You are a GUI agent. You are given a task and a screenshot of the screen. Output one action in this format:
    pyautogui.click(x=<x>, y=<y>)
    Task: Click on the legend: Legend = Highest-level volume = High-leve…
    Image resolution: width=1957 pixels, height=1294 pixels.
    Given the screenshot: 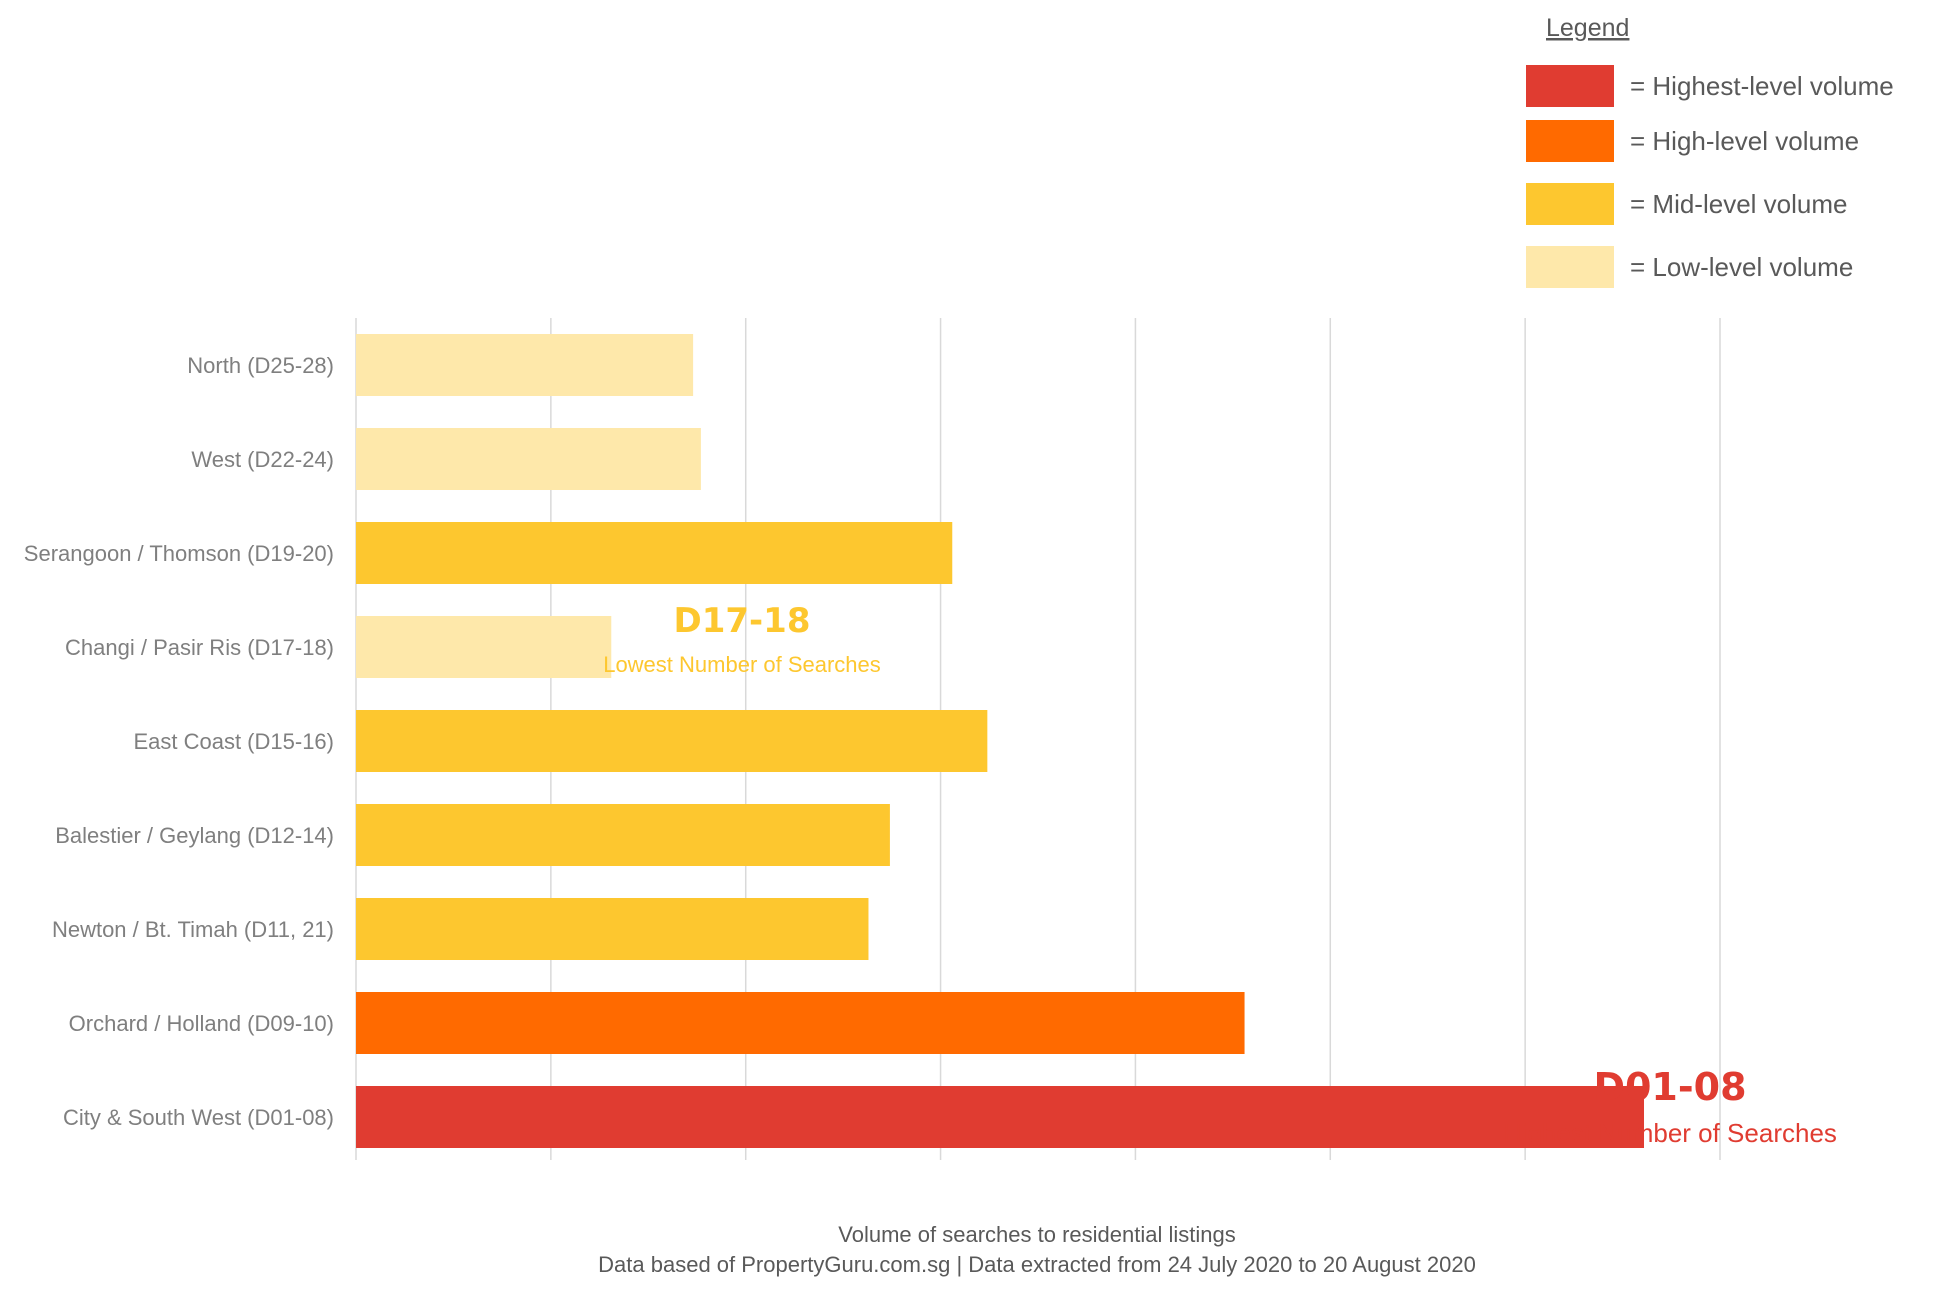 What is the action you would take?
    pyautogui.click(x=1710, y=151)
    